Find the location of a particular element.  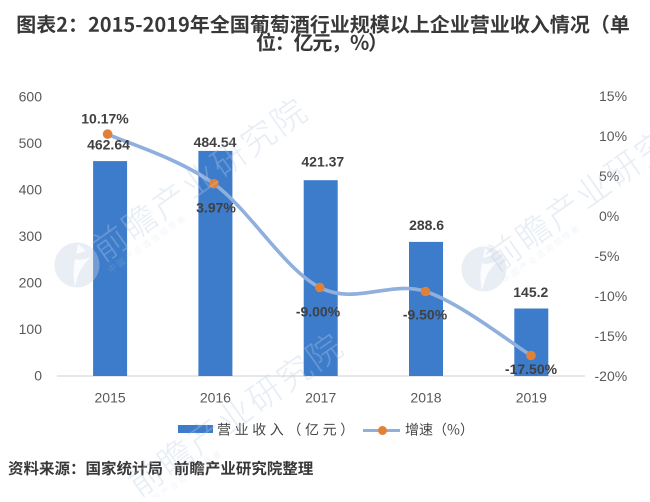

svg-text: 0% is located at coordinates (609, 216).